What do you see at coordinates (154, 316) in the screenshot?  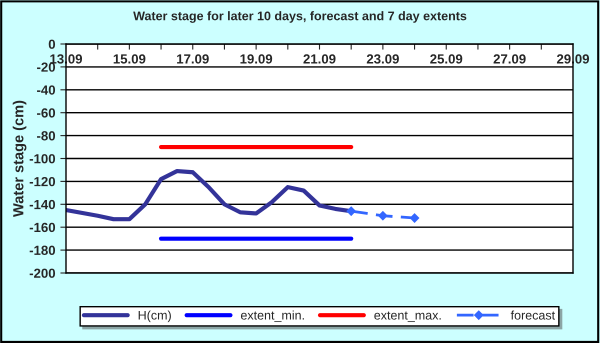 I see `legend-label: H(cm)` at bounding box center [154, 316].